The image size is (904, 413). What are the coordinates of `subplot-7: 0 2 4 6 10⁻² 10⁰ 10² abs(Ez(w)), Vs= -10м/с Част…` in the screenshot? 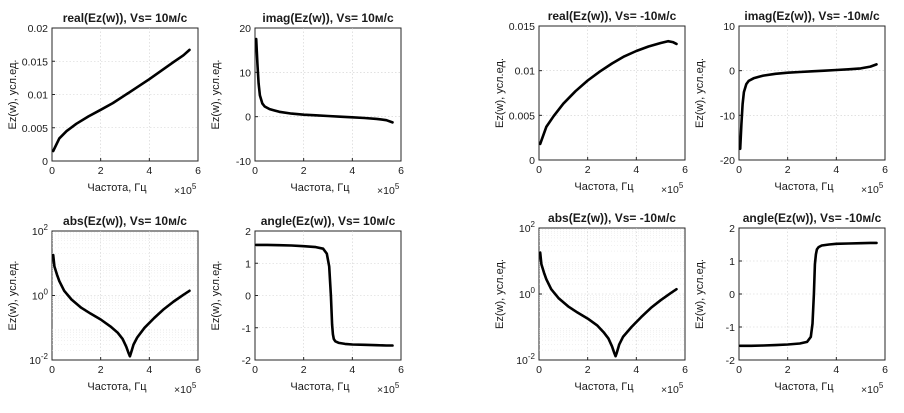 It's located at (591, 303).